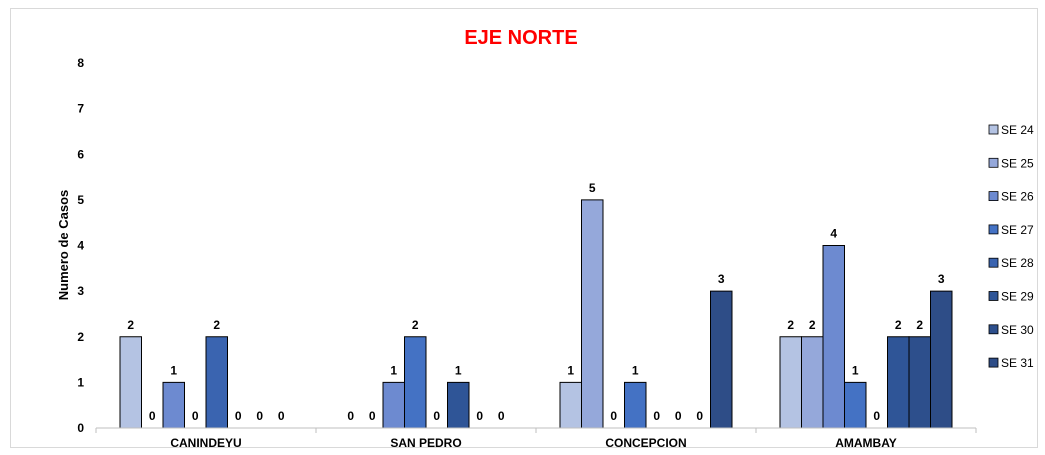  Describe the element at coordinates (80, 63) in the screenshot. I see `y-tick-label: 8` at that location.